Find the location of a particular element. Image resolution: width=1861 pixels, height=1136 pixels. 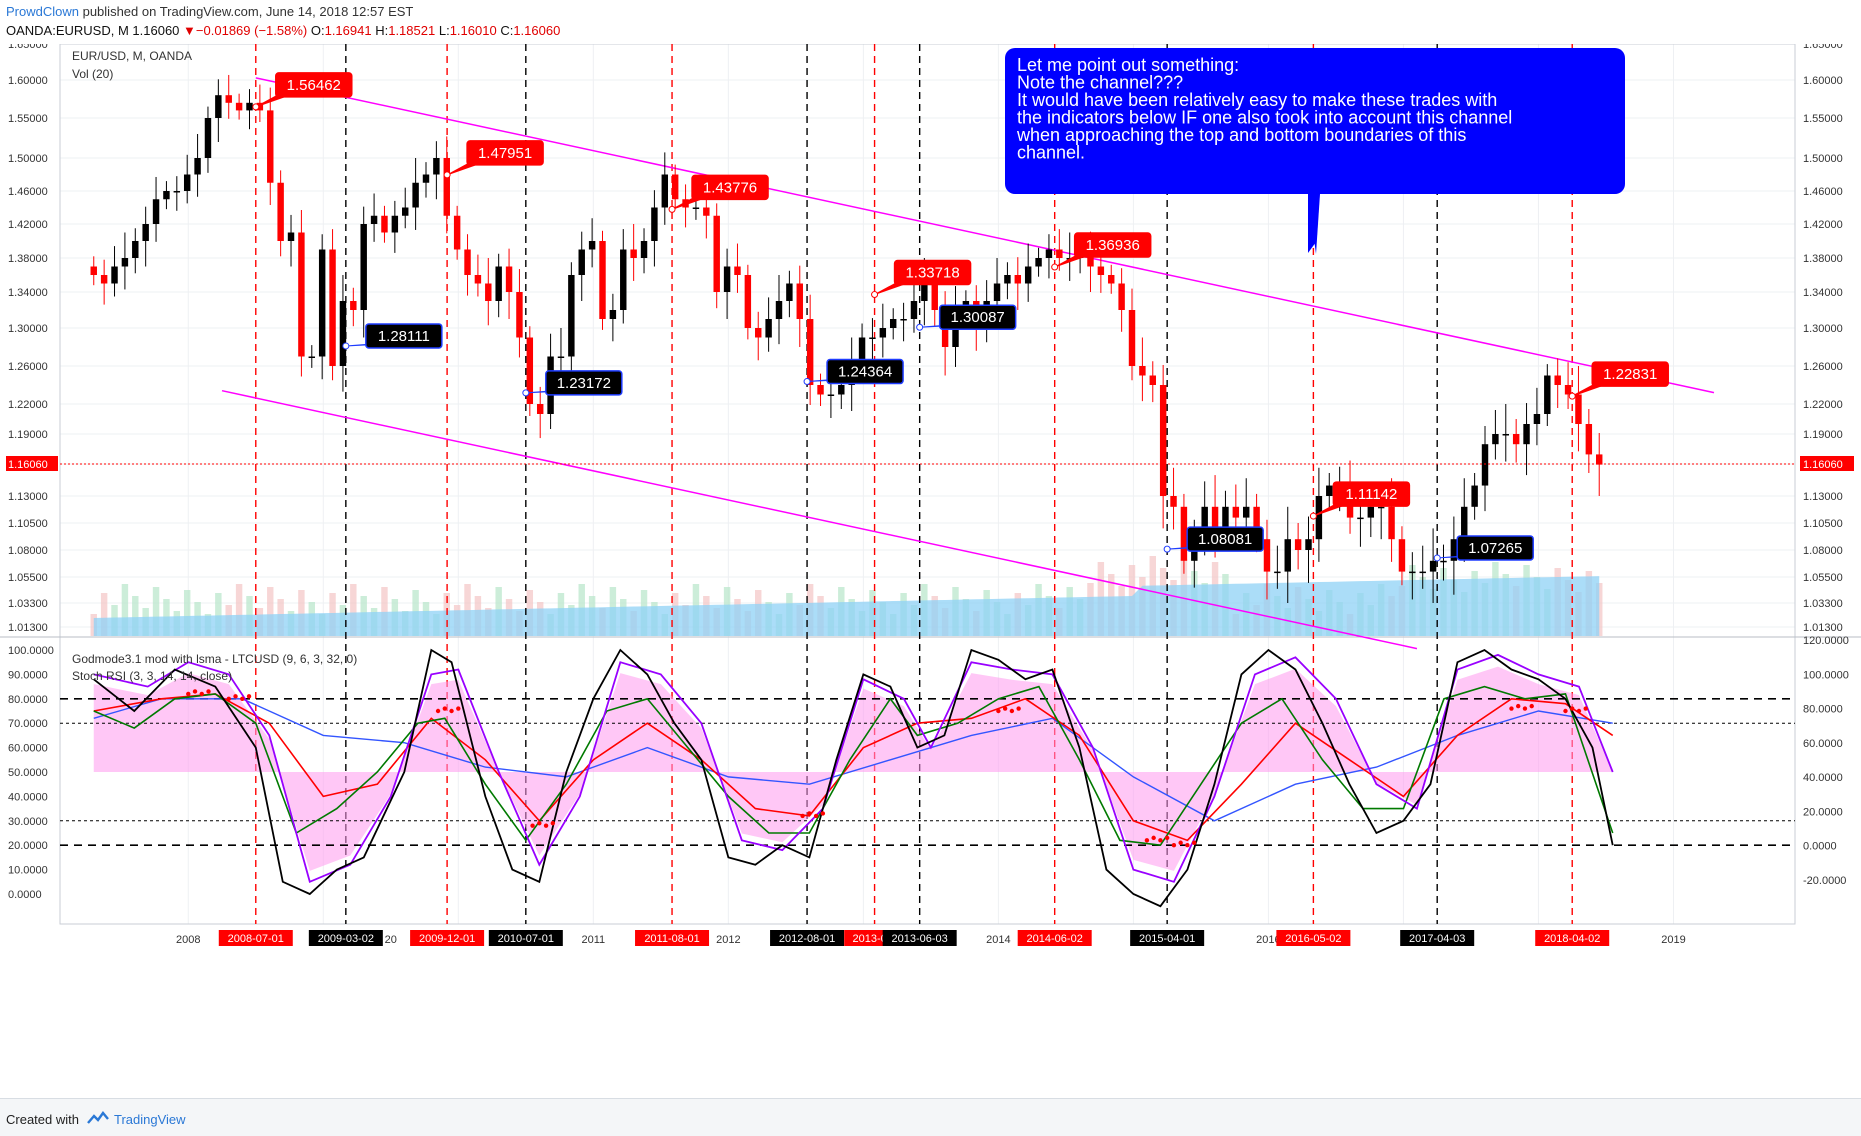

date-tag-label: 2012-08-01 is located at coordinates (807, 939).